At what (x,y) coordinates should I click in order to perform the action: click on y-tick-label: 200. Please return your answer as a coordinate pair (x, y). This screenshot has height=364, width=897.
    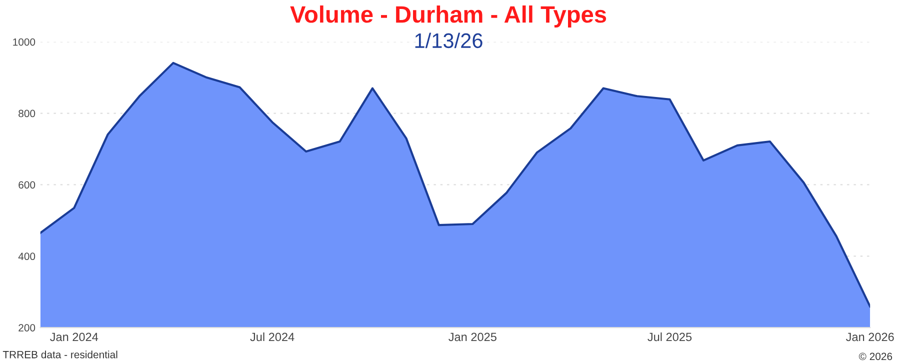
    Looking at the image, I should click on (27, 328).